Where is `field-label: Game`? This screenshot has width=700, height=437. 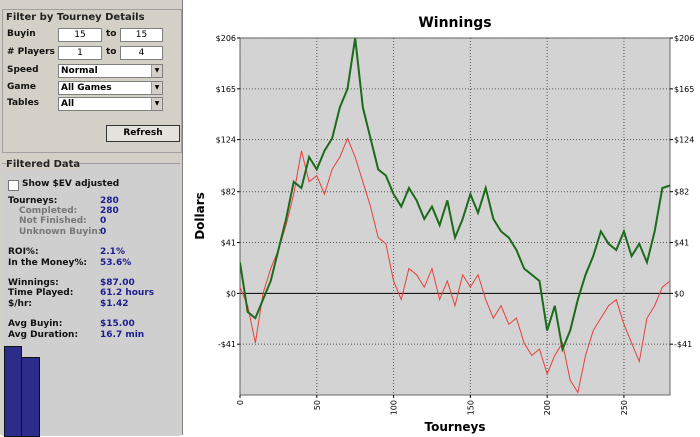
field-label: Game is located at coordinates (21, 86).